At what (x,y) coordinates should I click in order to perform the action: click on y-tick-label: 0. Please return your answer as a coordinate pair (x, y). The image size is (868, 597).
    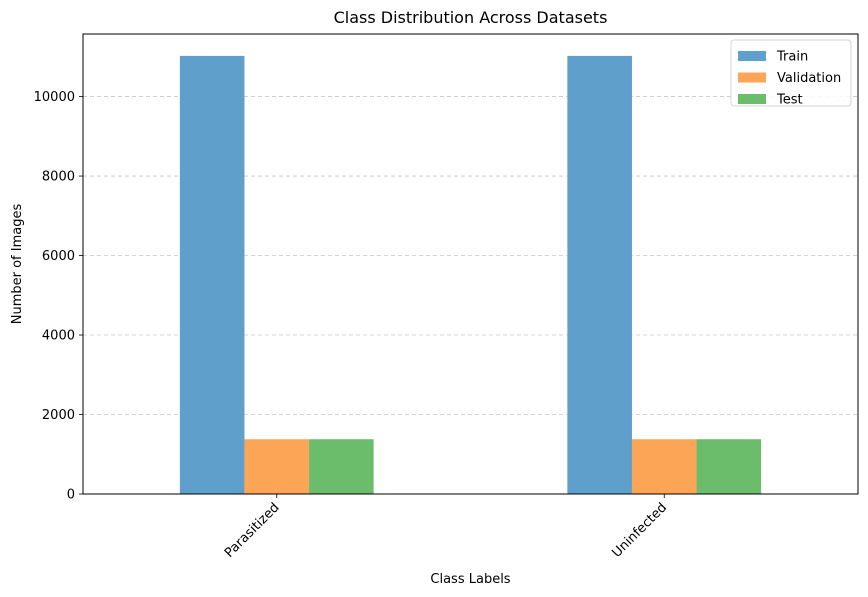
    Looking at the image, I should click on (71, 495).